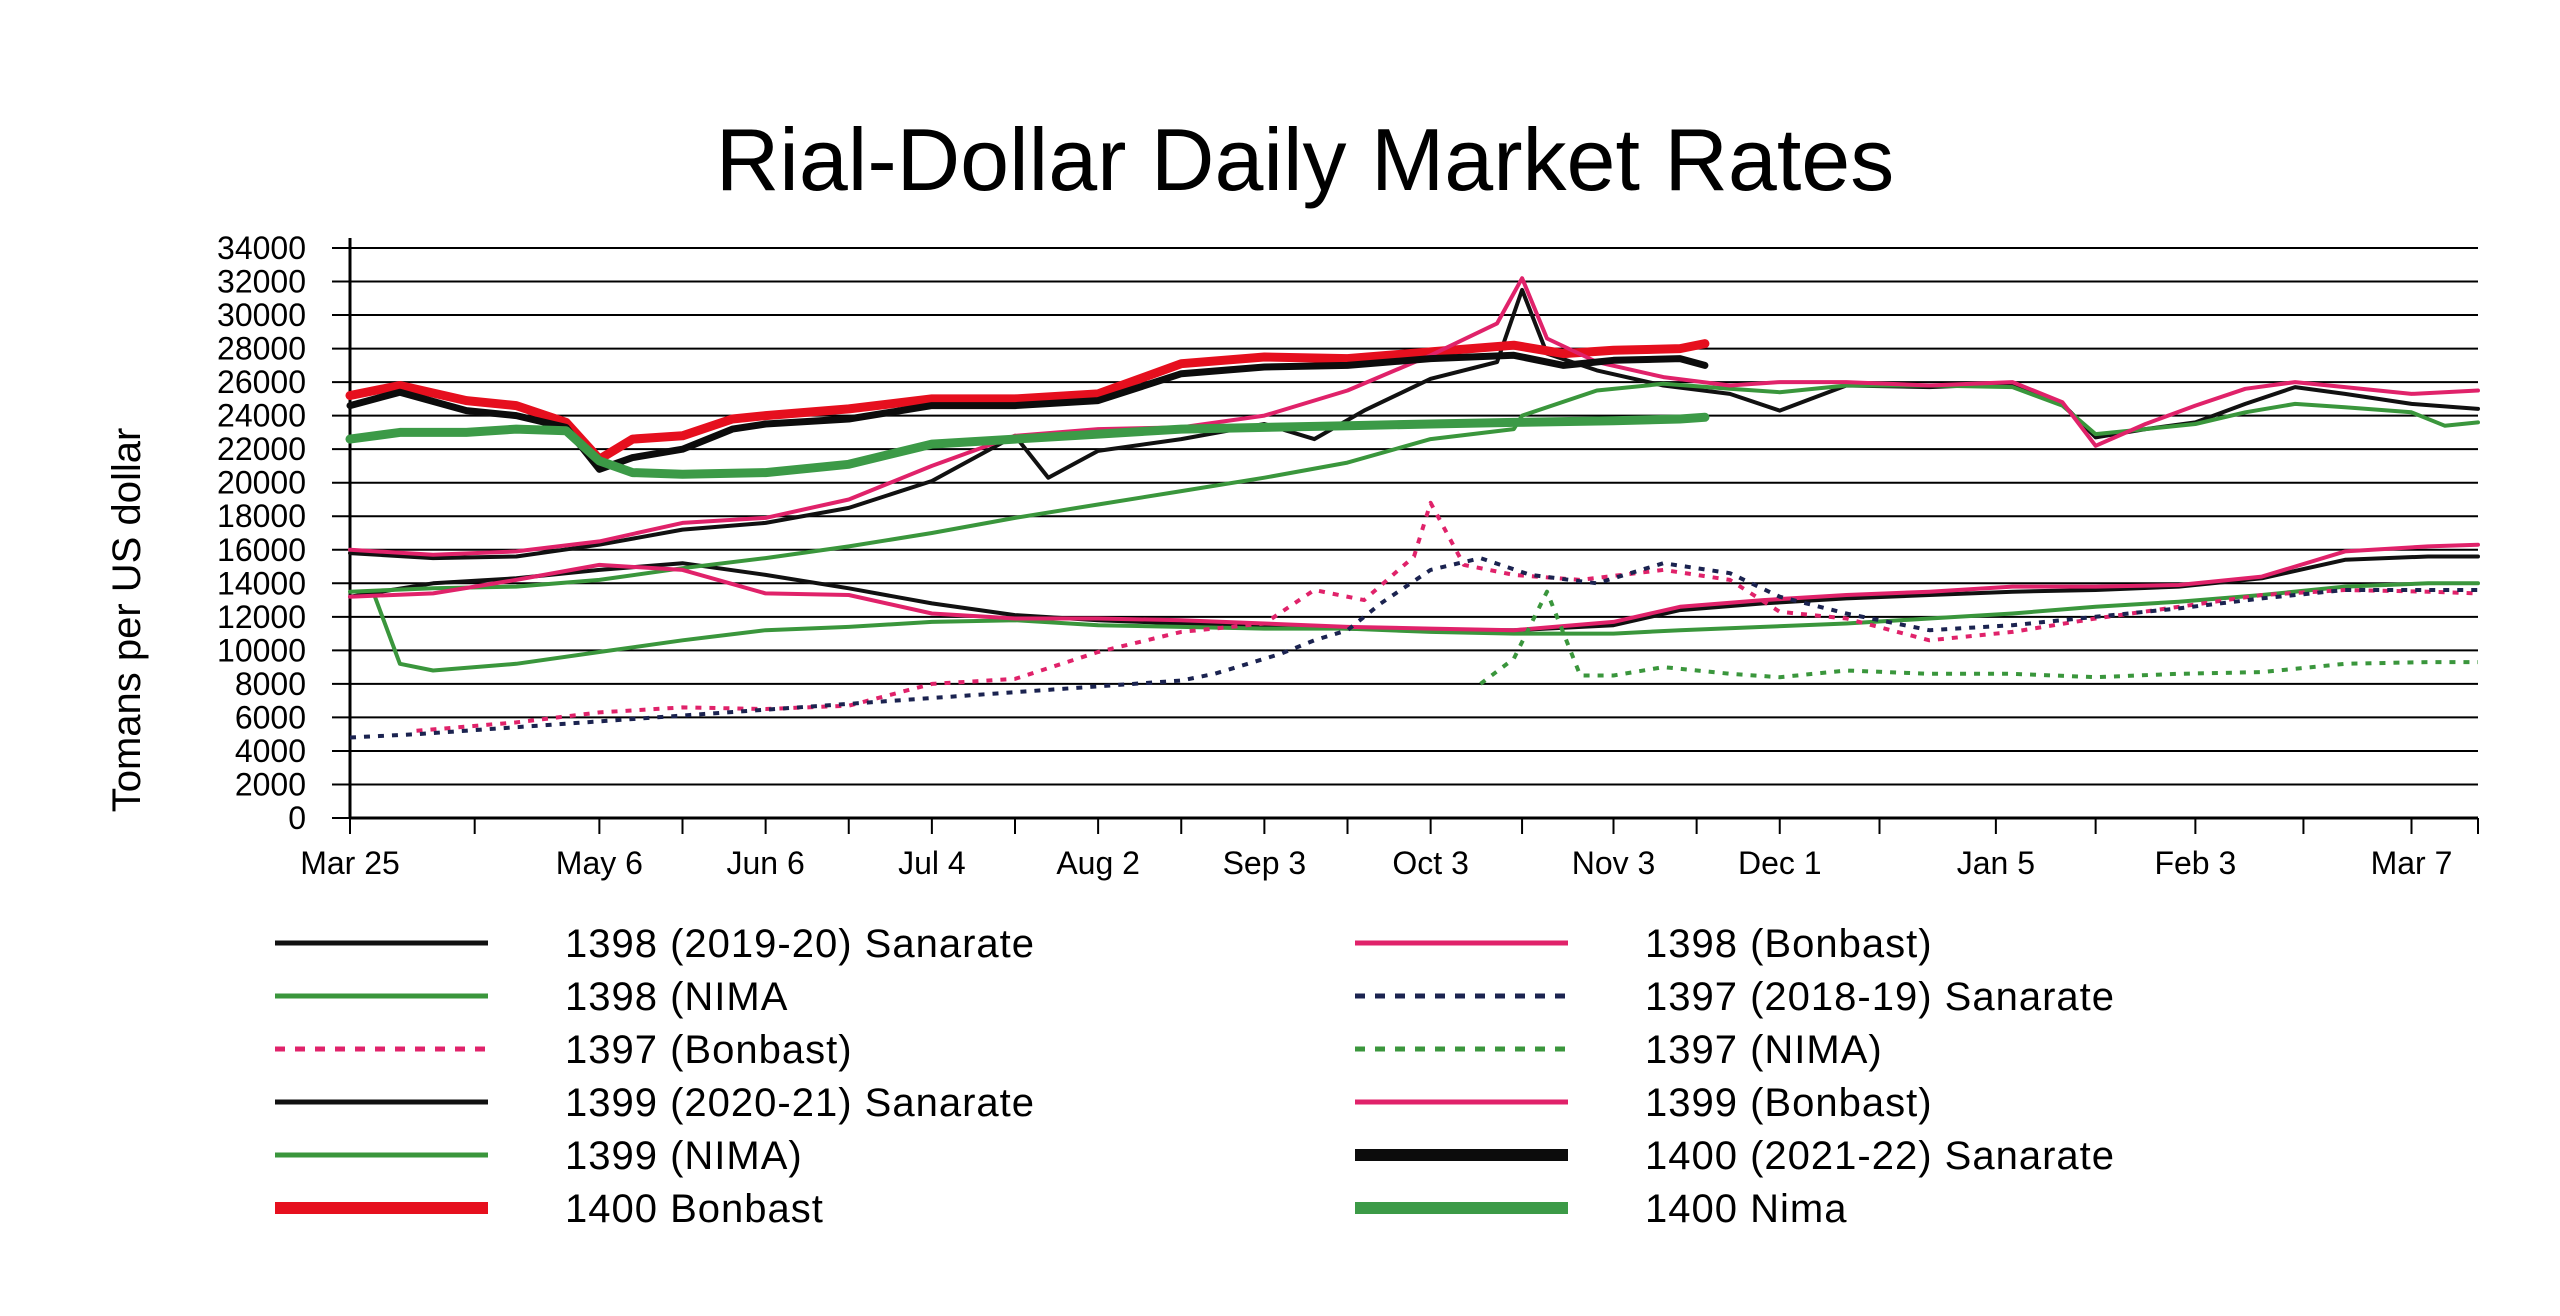  Describe the element at coordinates (1746, 1209) in the screenshot. I see `legend-label: 1400 Nima` at that location.